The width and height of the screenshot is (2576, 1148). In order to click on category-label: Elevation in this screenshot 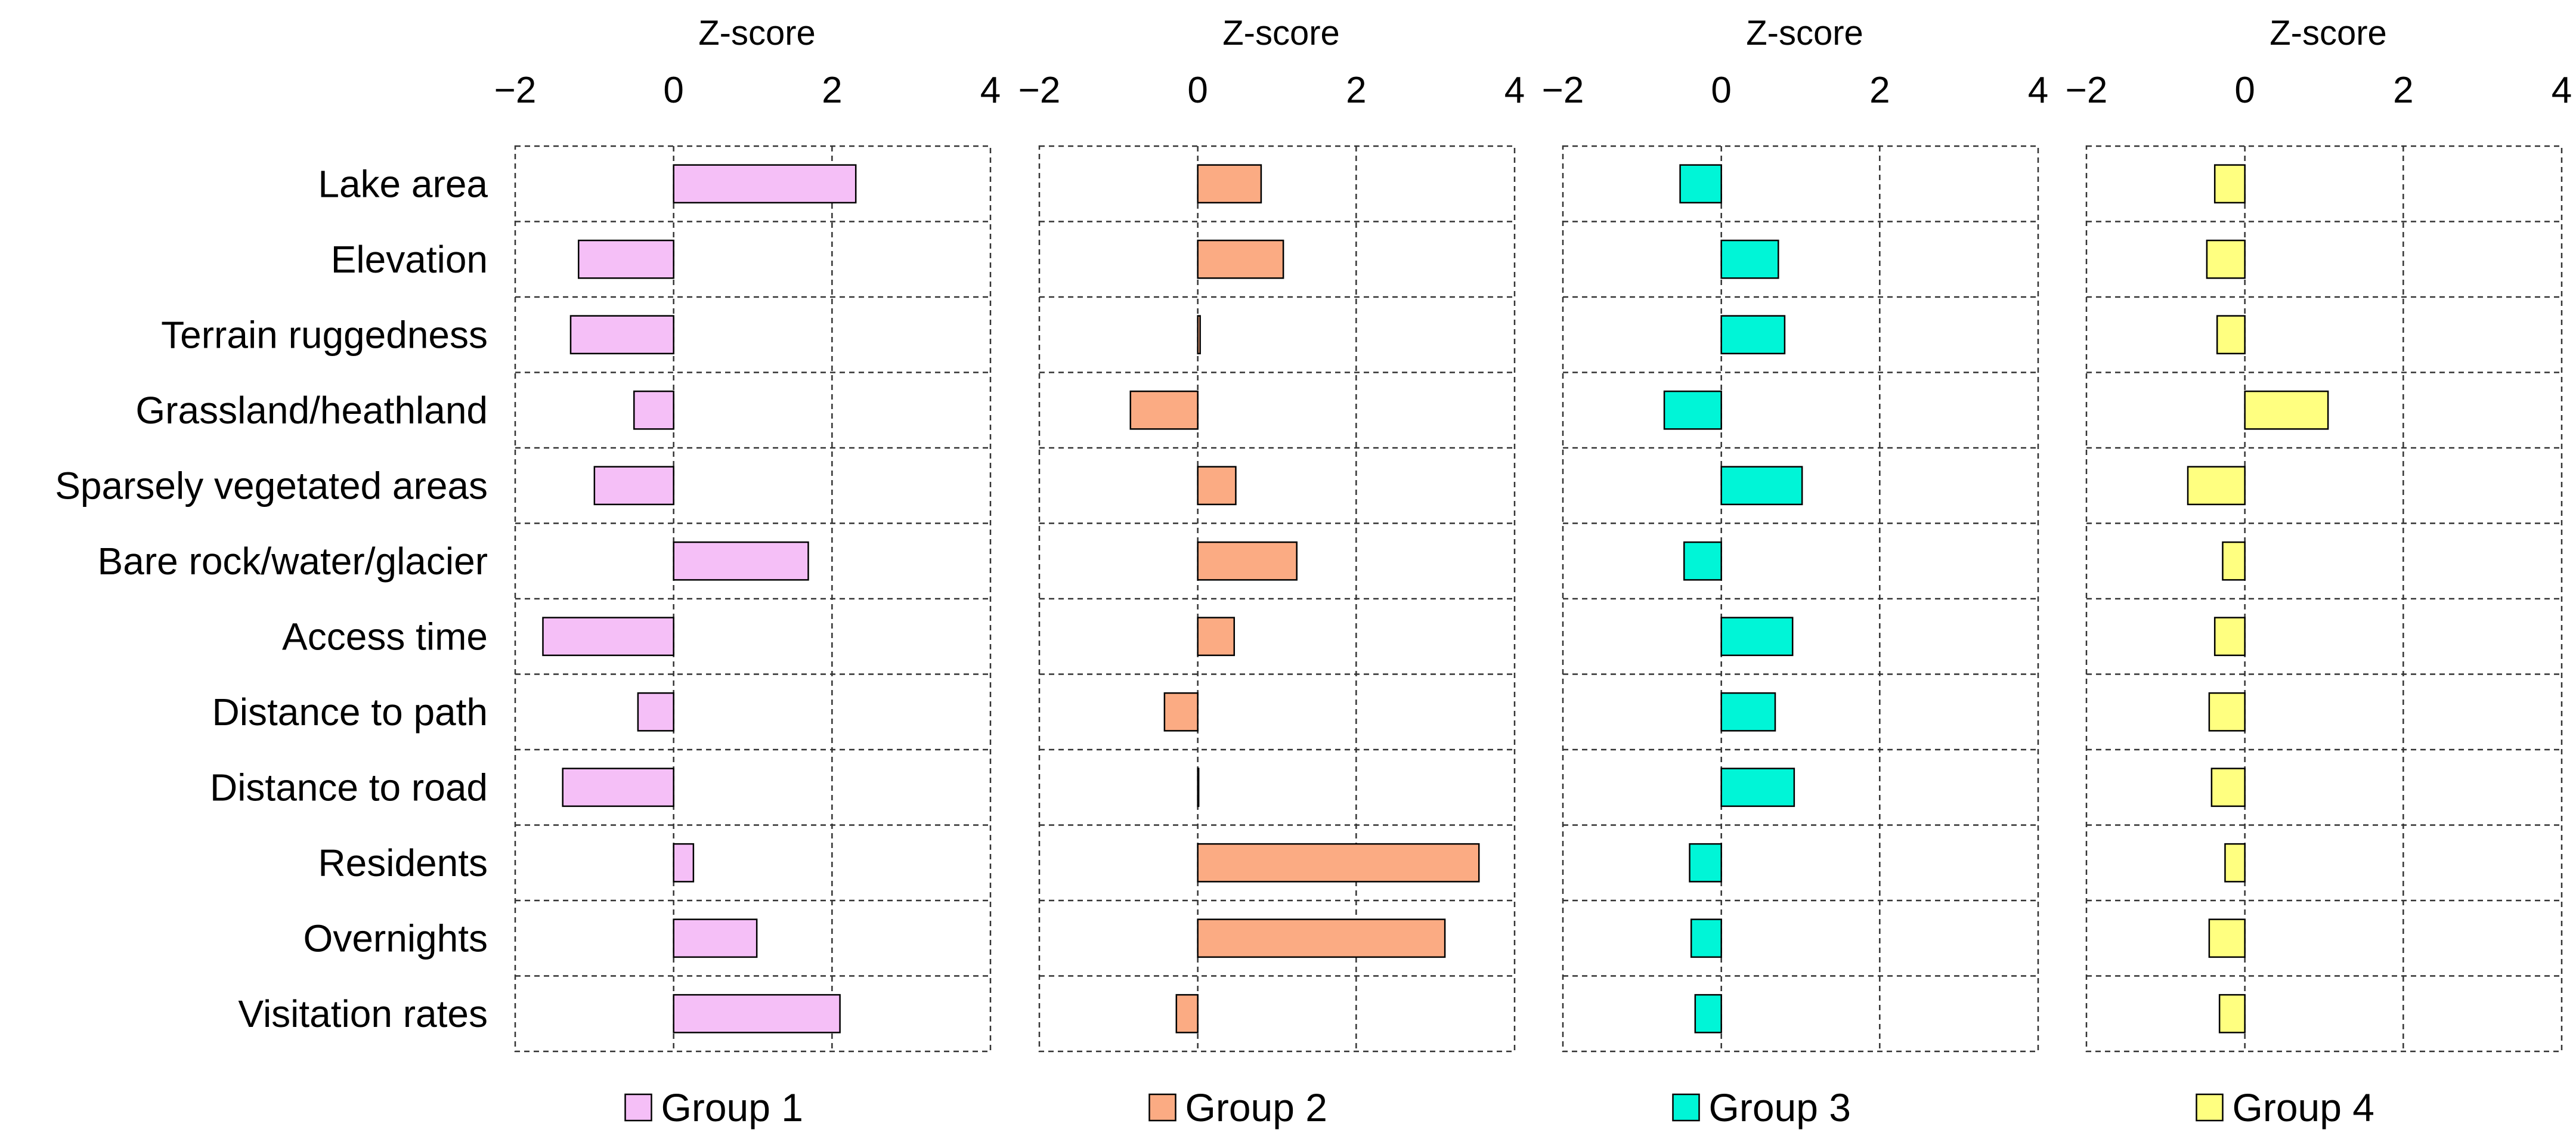, I will do `click(409, 259)`.